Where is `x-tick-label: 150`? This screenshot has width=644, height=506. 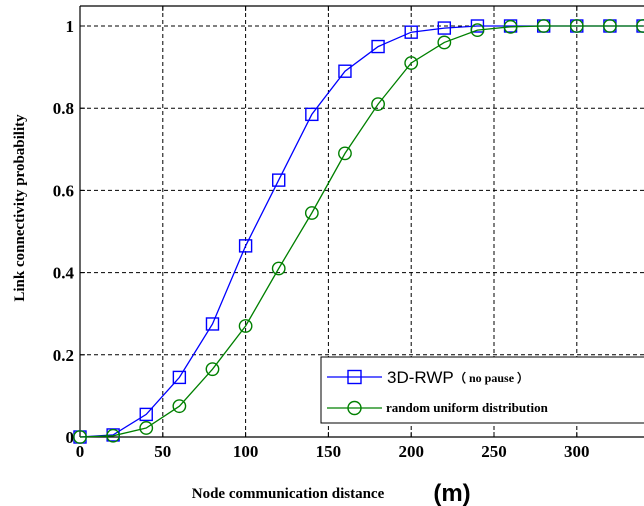 x-tick-label: 150 is located at coordinates (329, 451).